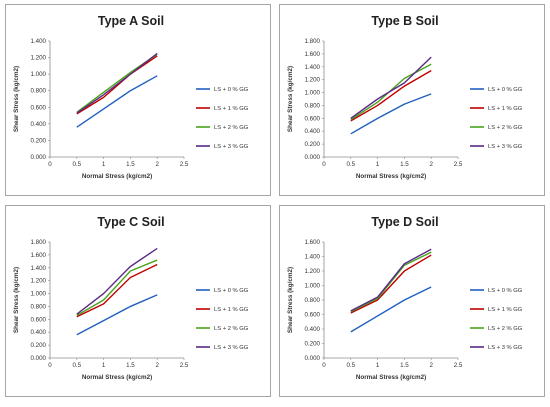 The height and width of the screenshot is (407, 550). Describe the element at coordinates (404, 21) in the screenshot. I see `chart-title: Type B Soil` at that location.